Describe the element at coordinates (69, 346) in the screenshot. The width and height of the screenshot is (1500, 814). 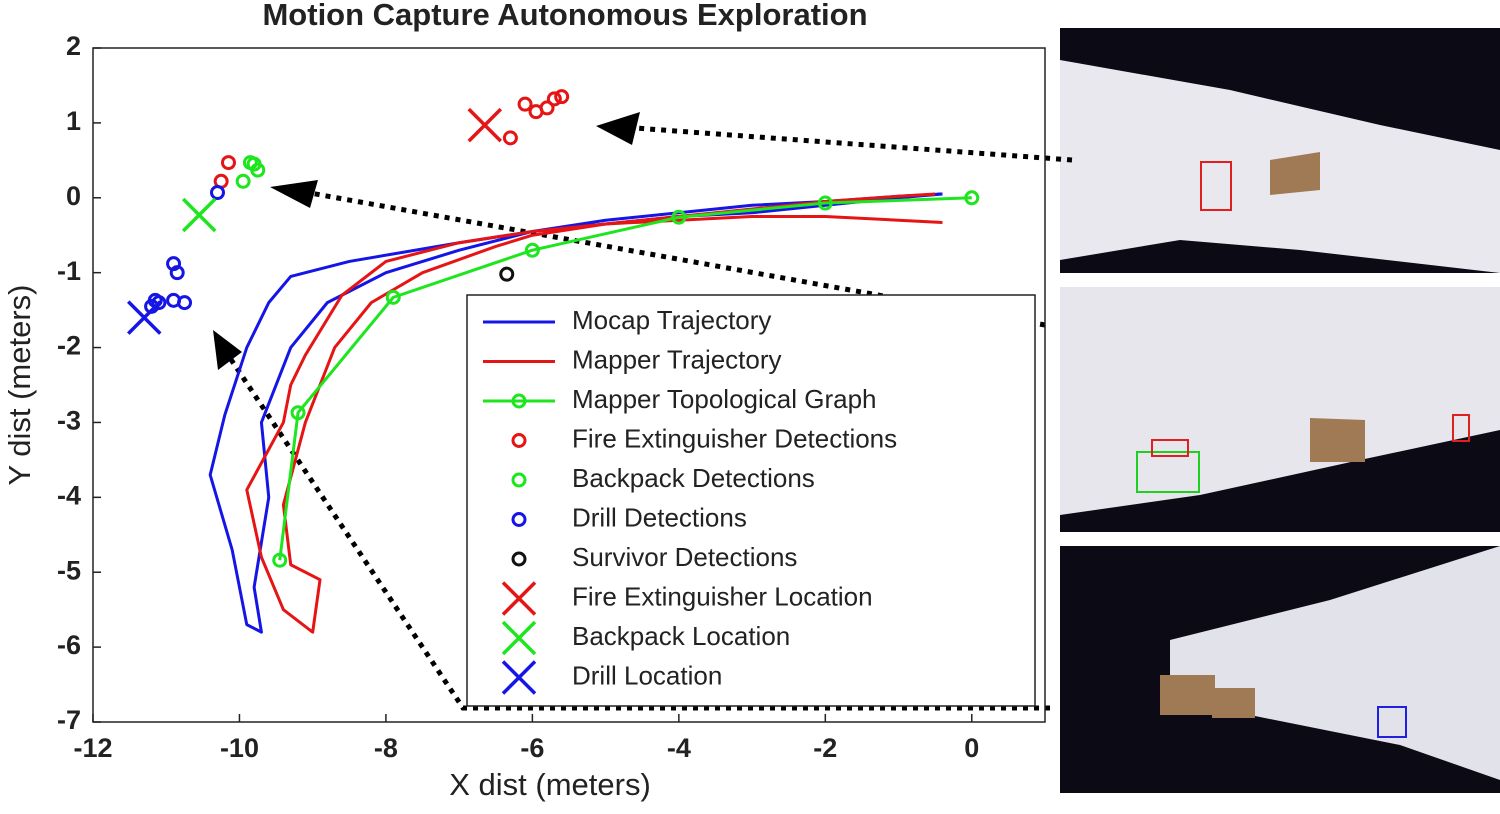
I see `y-tick-label: -2` at that location.